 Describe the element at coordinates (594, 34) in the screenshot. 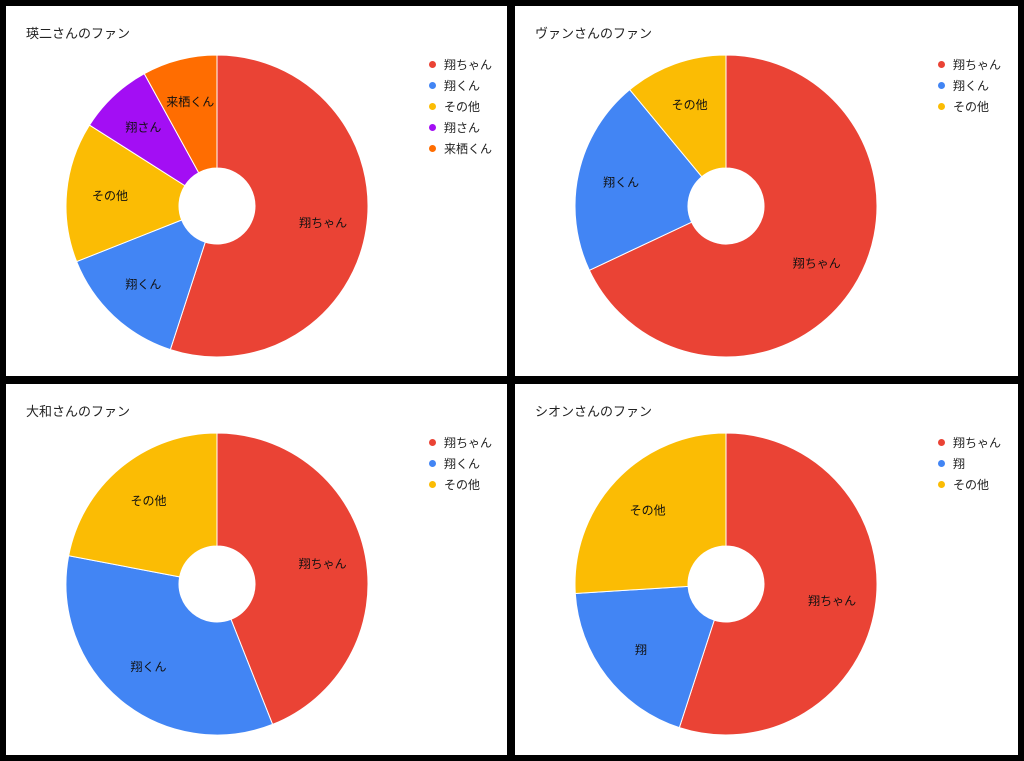

I see `chart-title: ヴァンさんのファン` at that location.